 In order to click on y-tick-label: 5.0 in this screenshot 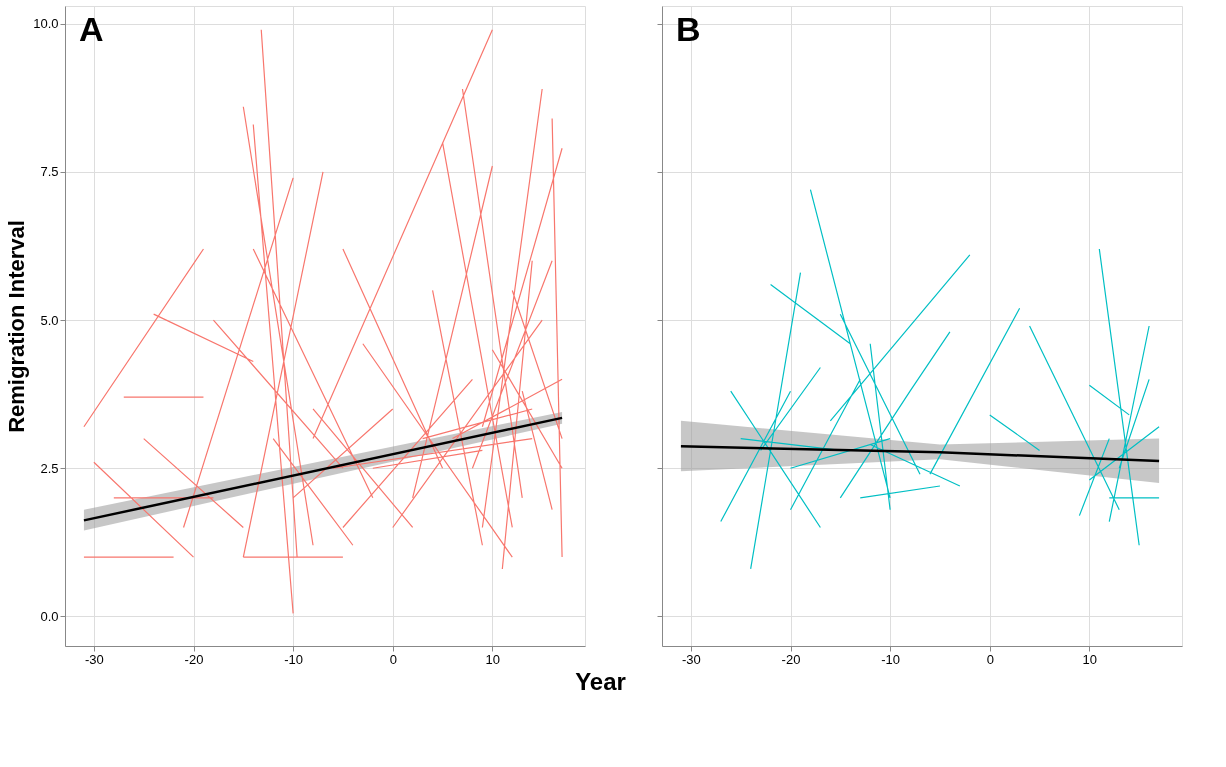, I will do `click(49, 320)`.